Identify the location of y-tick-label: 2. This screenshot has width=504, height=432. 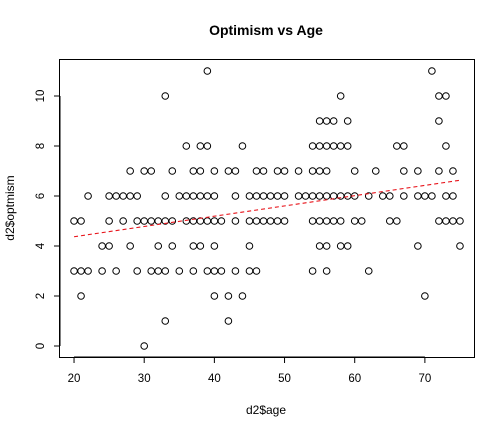
(41, 296).